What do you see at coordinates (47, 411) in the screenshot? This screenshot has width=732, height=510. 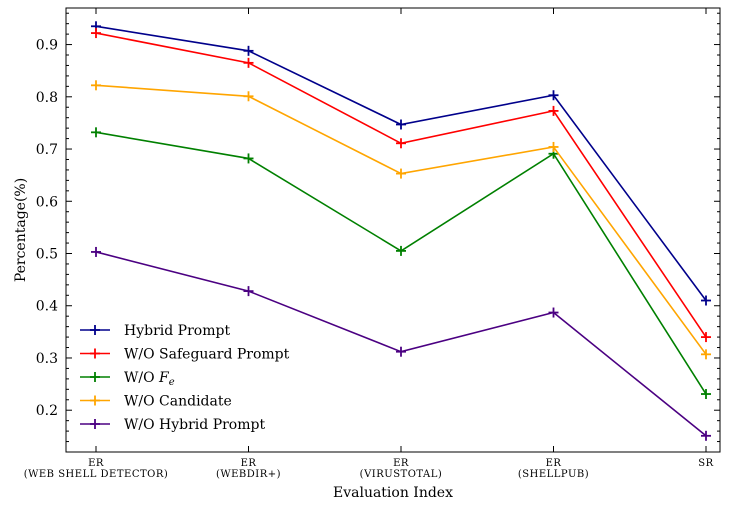 I see `y-tick-label: 0.2` at bounding box center [47, 411].